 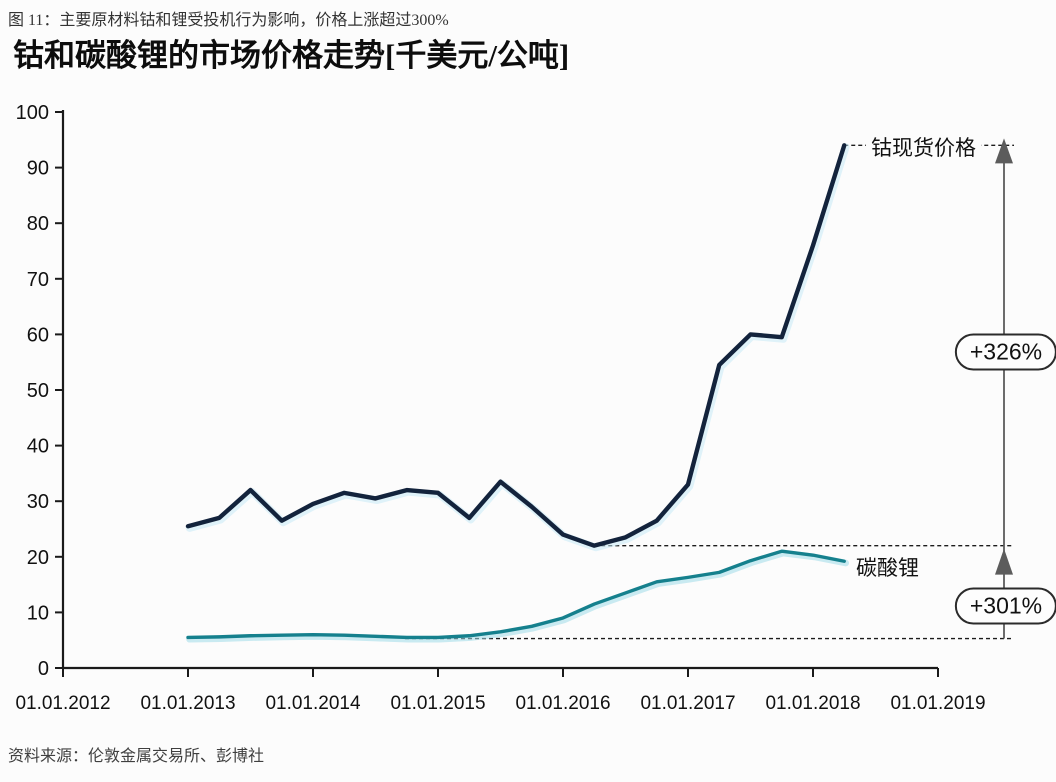 What do you see at coordinates (923, 147) in the screenshot?
I see `cobalt-series-label: 钴现货价格` at bounding box center [923, 147].